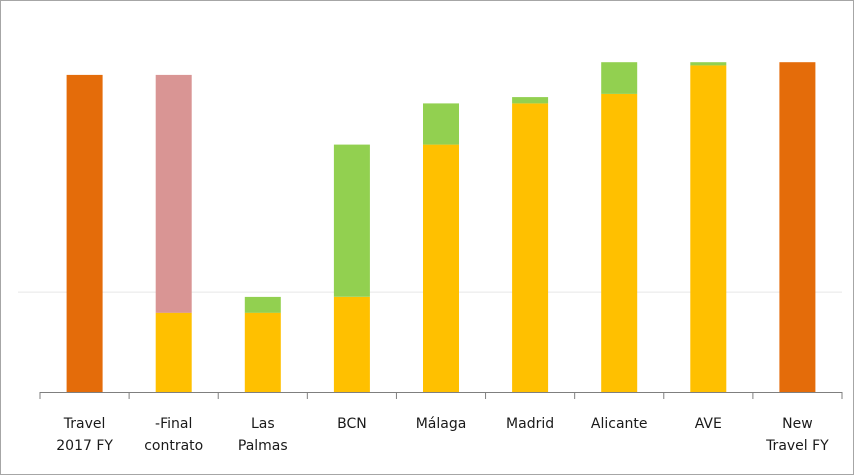 This screenshot has width=854, height=475. What do you see at coordinates (84, 435) in the screenshot?
I see `x-tick-label: Travel 2017 FY` at bounding box center [84, 435].